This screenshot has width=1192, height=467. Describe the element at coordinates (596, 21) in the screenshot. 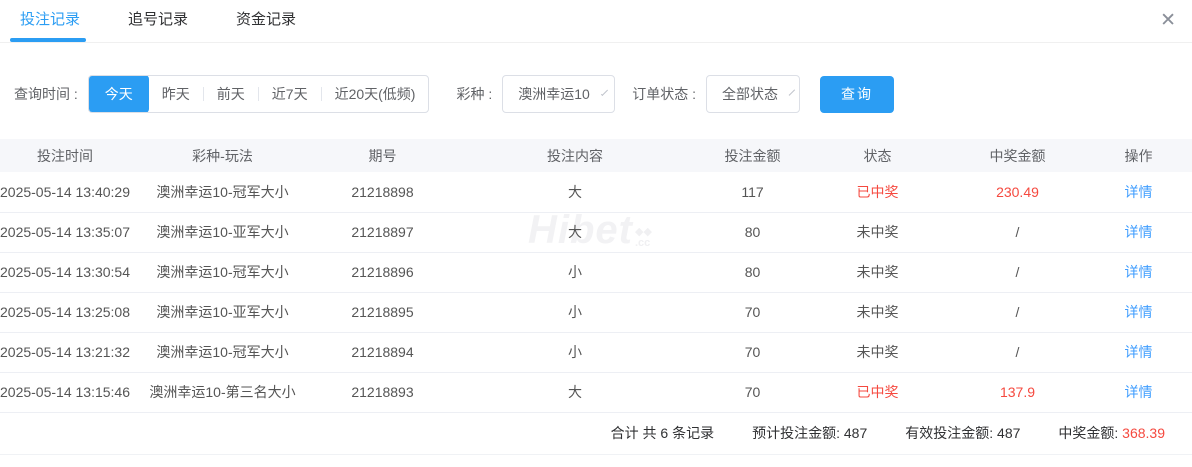

I see `tab-bar: 投注记录 追号记录 资金记录 ✕` at that location.